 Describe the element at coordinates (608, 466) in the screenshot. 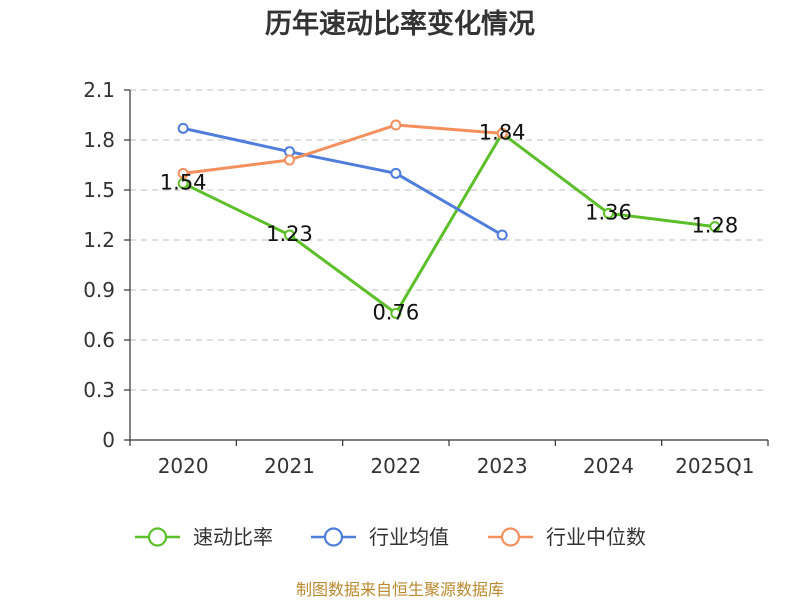

I see `x-tick-label: 2024` at that location.